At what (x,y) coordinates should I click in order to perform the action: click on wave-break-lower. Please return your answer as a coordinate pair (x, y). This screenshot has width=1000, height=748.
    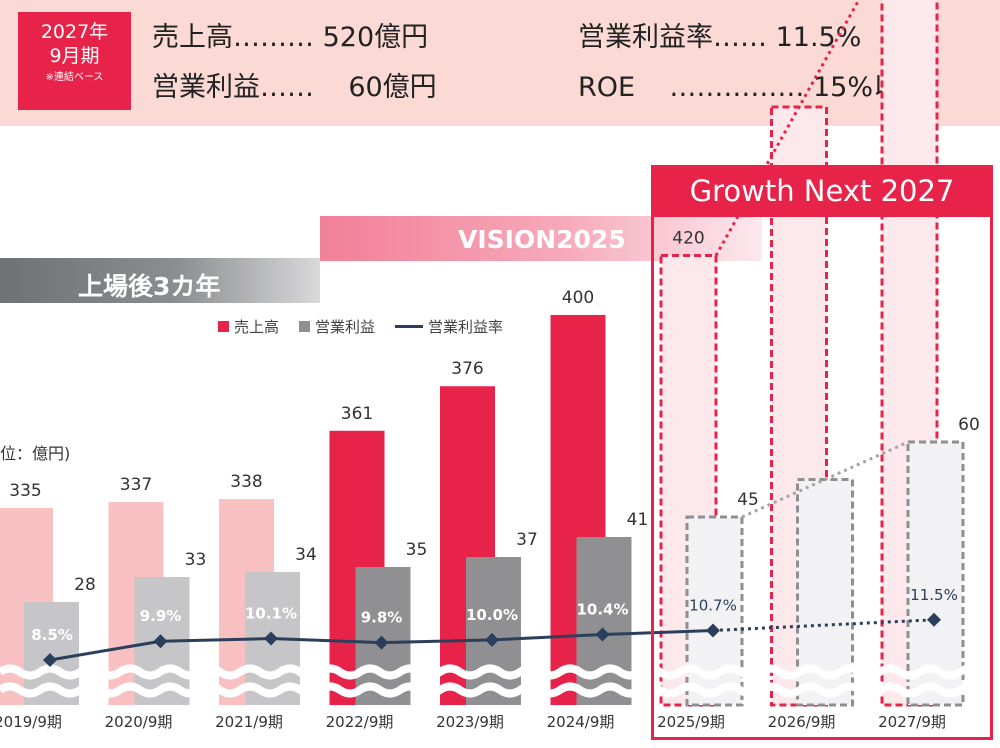
    Looking at the image, I should click on (500, 690).